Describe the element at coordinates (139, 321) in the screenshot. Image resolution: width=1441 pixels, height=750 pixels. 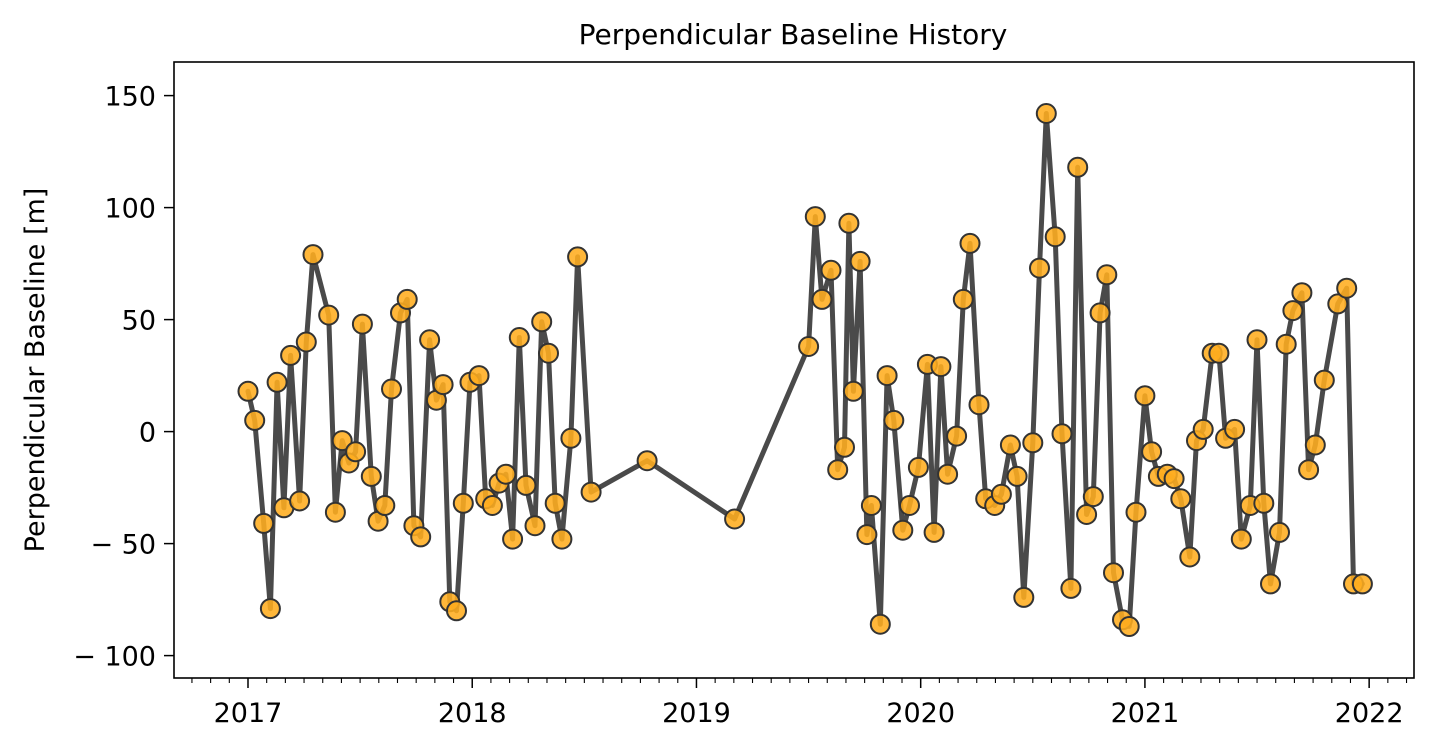
I see `y-tick-label: 50` at that location.